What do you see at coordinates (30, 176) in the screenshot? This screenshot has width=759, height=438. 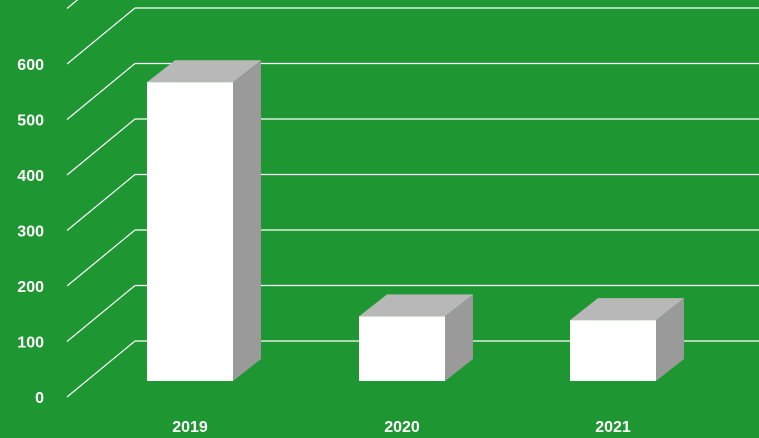 I see `y-tick-label: 400` at bounding box center [30, 176].